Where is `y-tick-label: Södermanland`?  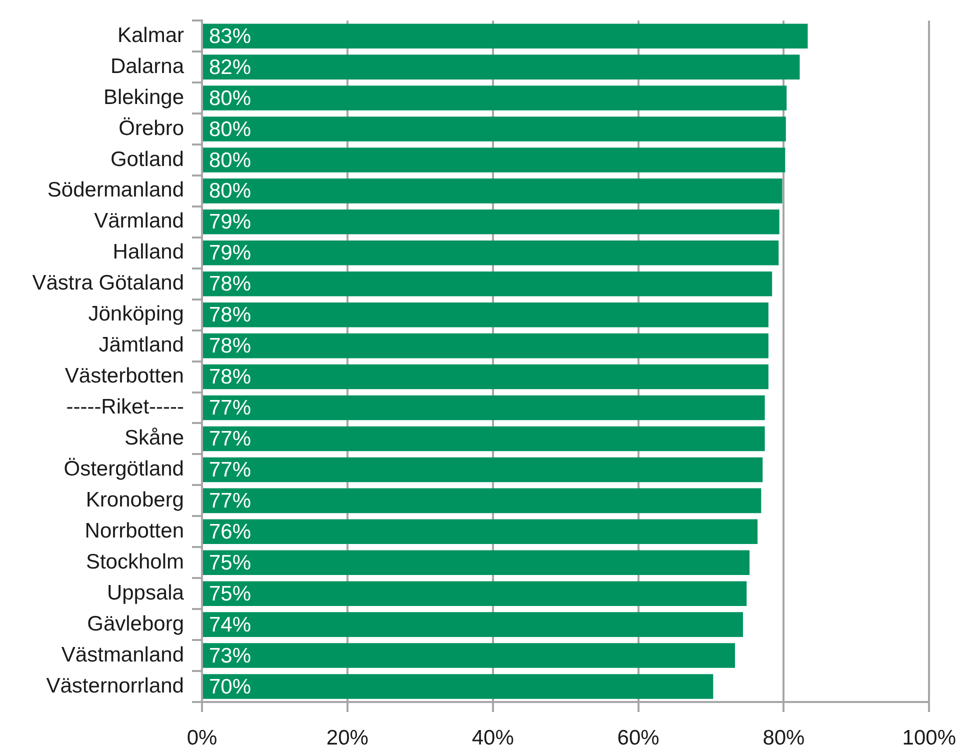 y-tick-label: Södermanland is located at coordinates (115, 190).